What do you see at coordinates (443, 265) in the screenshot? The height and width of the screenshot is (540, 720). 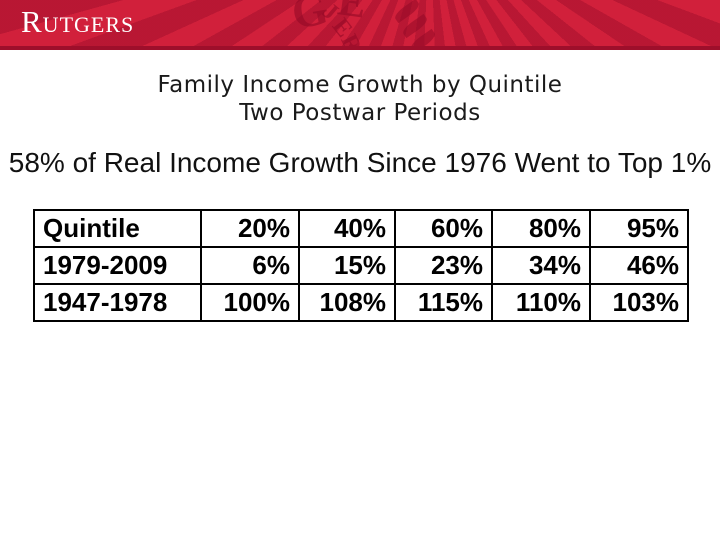 I see `table-cell: 23%` at bounding box center [443, 265].